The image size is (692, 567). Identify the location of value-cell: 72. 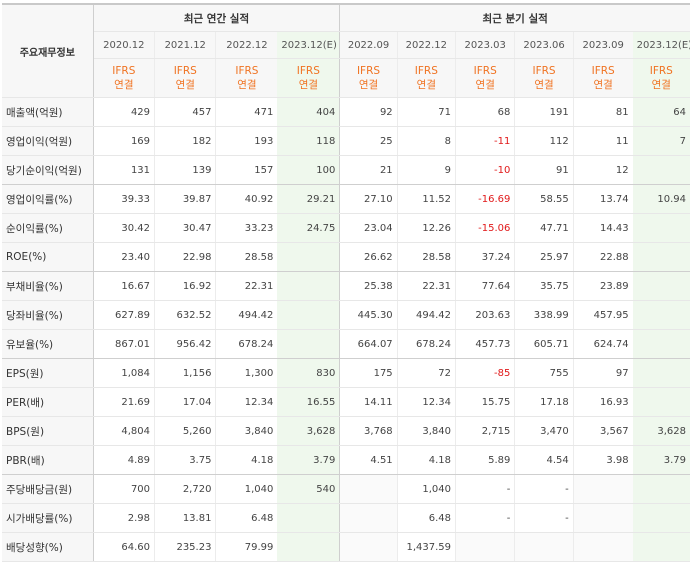
(426, 373).